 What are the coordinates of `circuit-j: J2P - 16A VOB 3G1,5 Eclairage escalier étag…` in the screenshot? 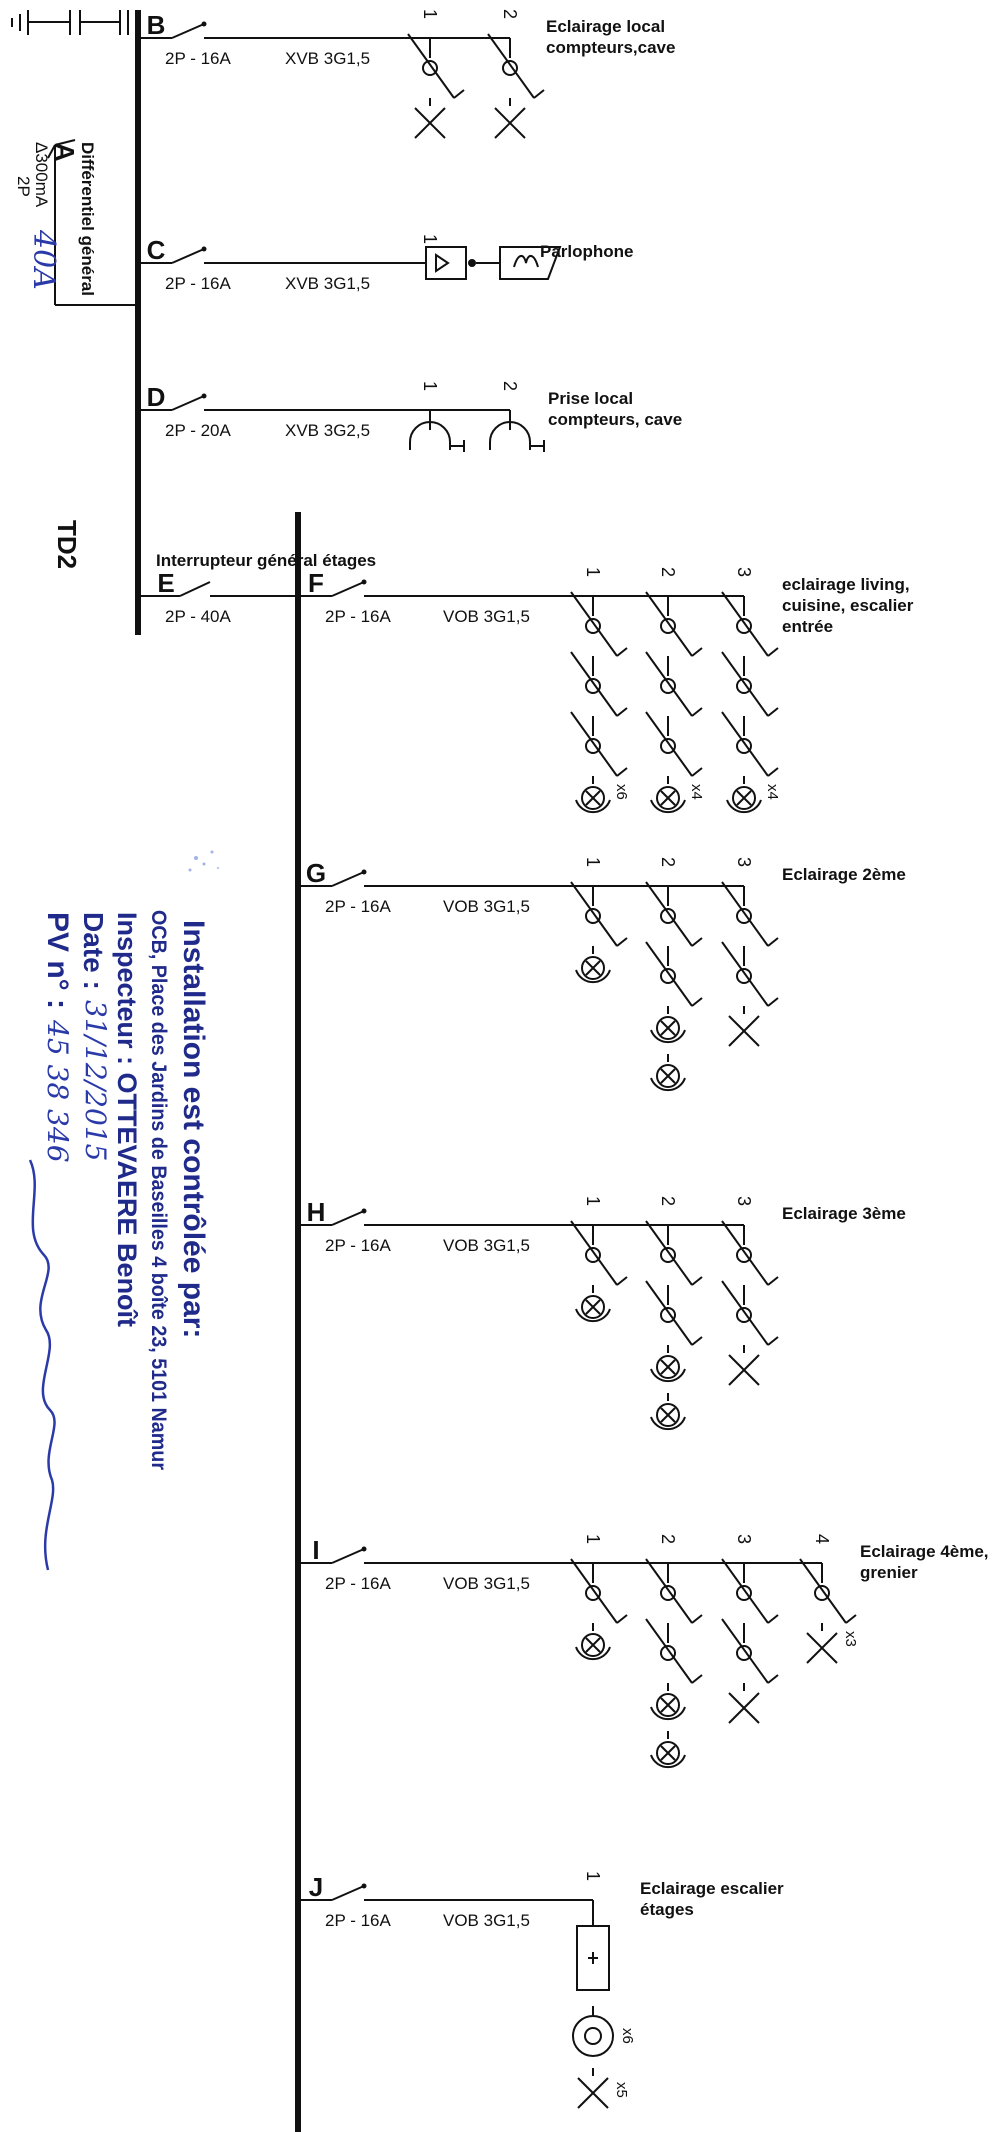 It's located at (541, 1990).